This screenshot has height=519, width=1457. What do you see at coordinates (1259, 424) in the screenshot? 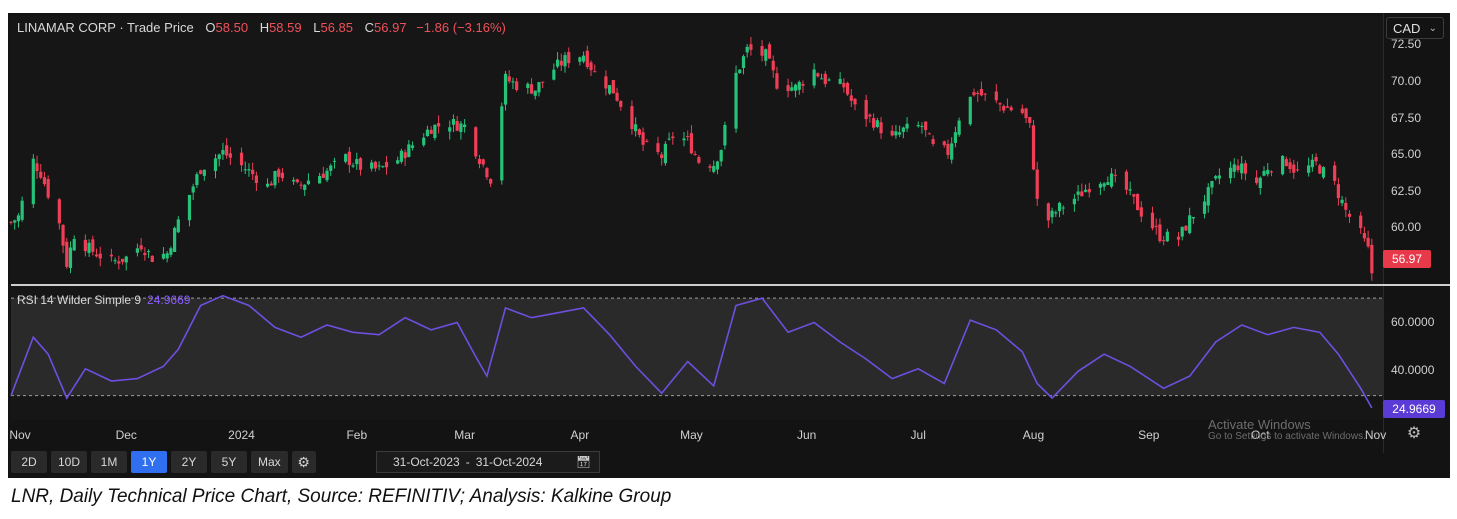
I see `watermark-line-1: Activate Windows` at bounding box center [1259, 424].